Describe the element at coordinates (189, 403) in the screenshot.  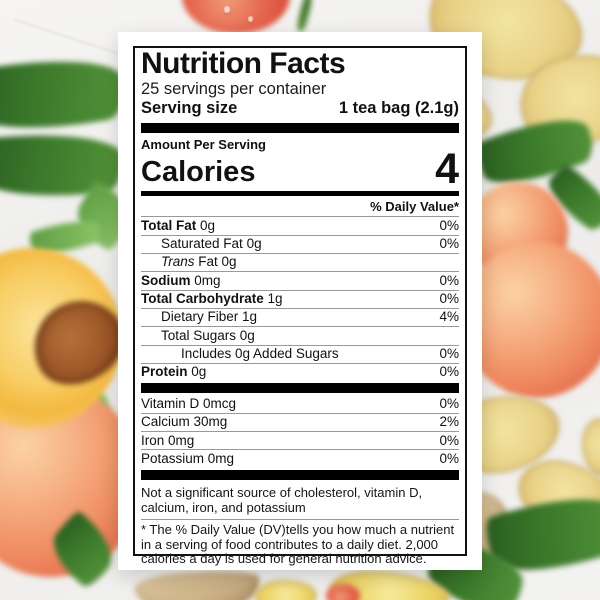
I see `vitamin-name: Vitamin D 0mcg` at that location.